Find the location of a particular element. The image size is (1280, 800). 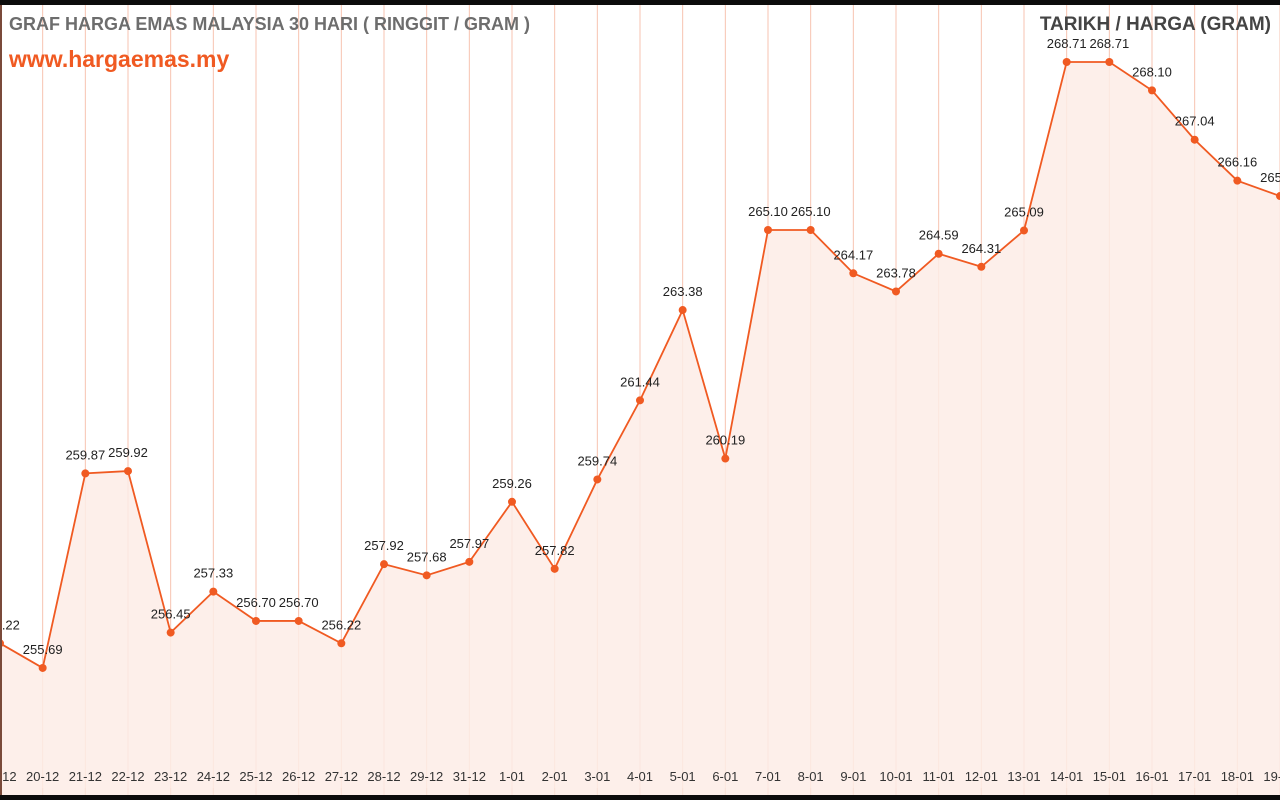

data-label: 259.92 is located at coordinates (128, 452).